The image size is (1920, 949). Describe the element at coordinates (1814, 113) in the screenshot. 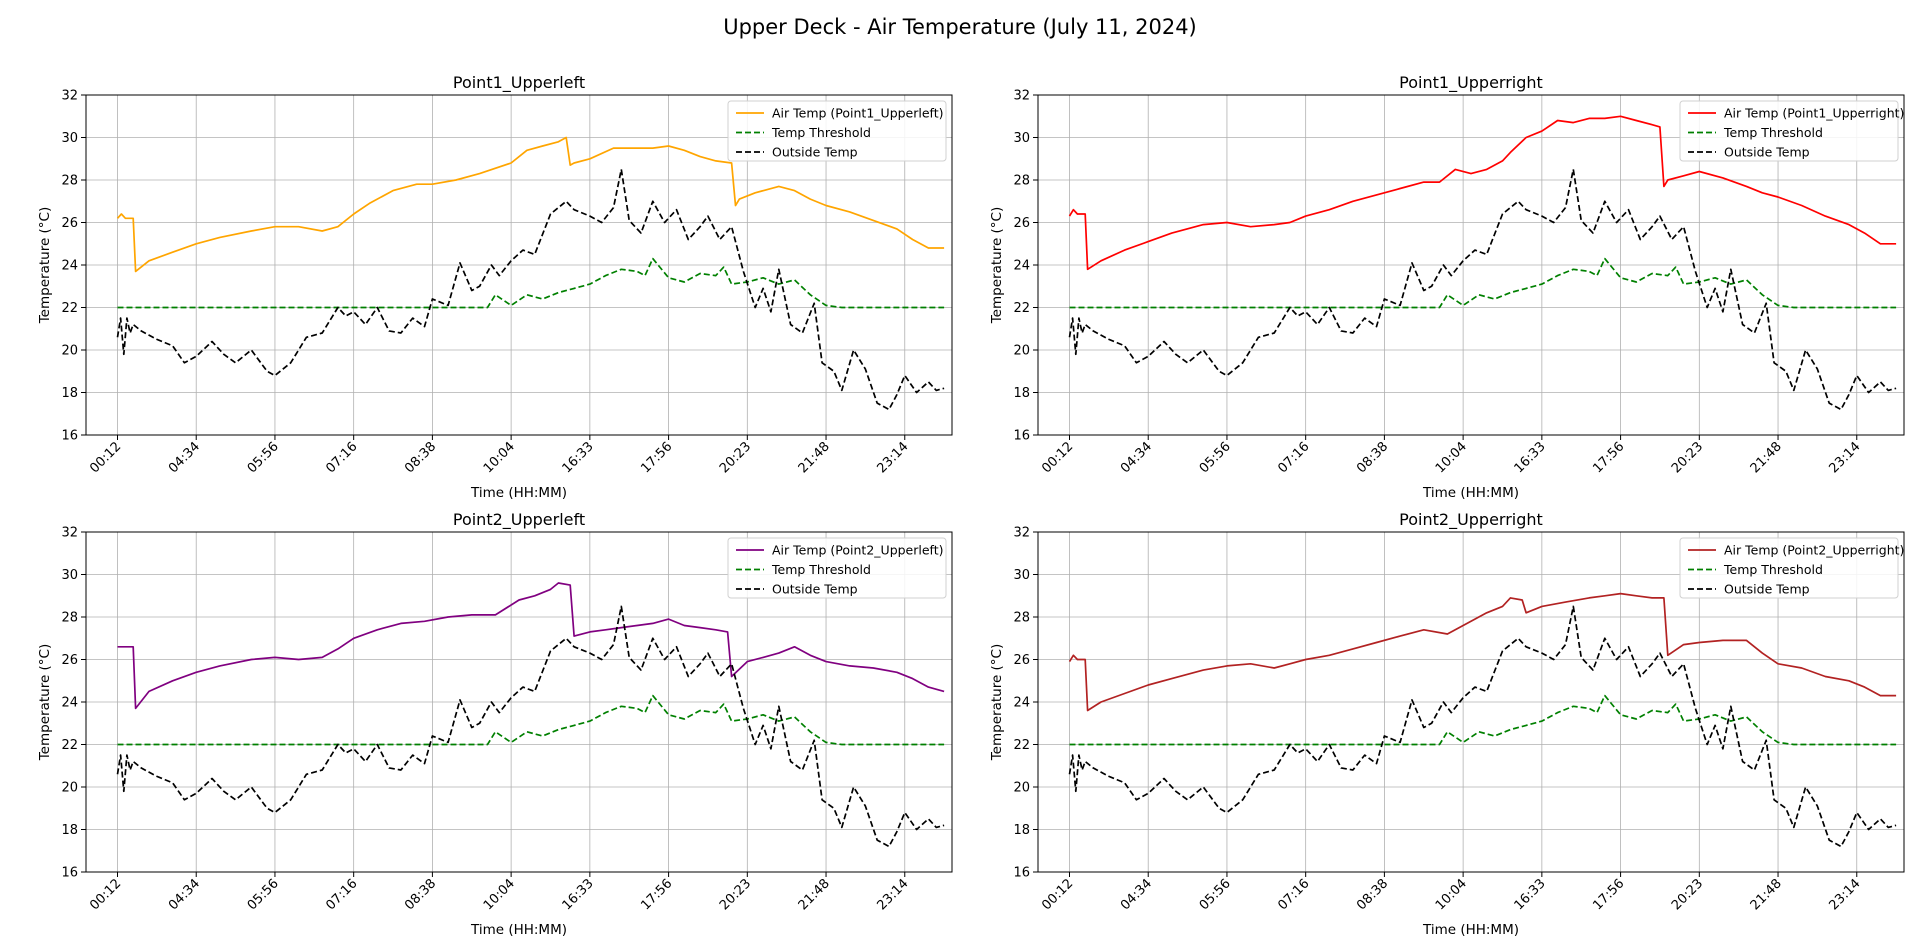

I see `legend-label: Air Temp (Point1_Upperright)` at that location.